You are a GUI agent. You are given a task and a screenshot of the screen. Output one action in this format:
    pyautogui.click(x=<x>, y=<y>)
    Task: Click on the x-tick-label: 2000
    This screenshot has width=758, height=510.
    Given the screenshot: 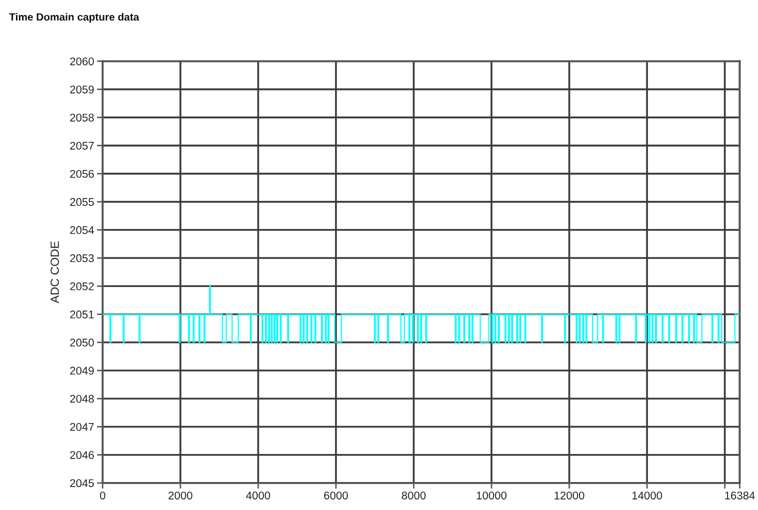 What is the action you would take?
    pyautogui.click(x=180, y=496)
    